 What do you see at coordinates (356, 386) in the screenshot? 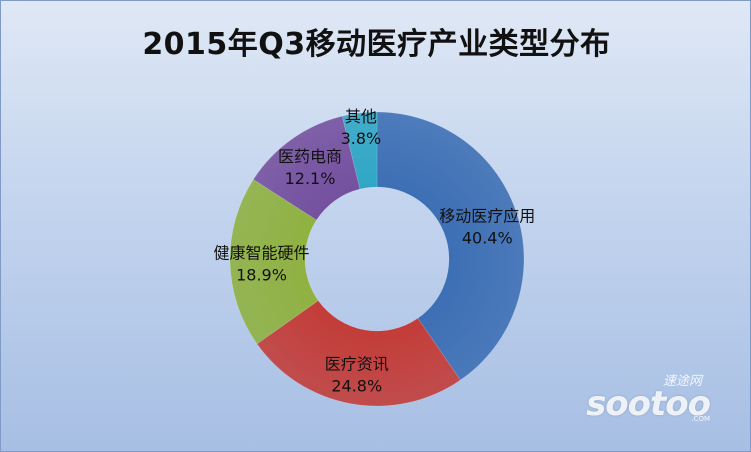
I see `slice-1-value-label: 24.8%` at bounding box center [356, 386].